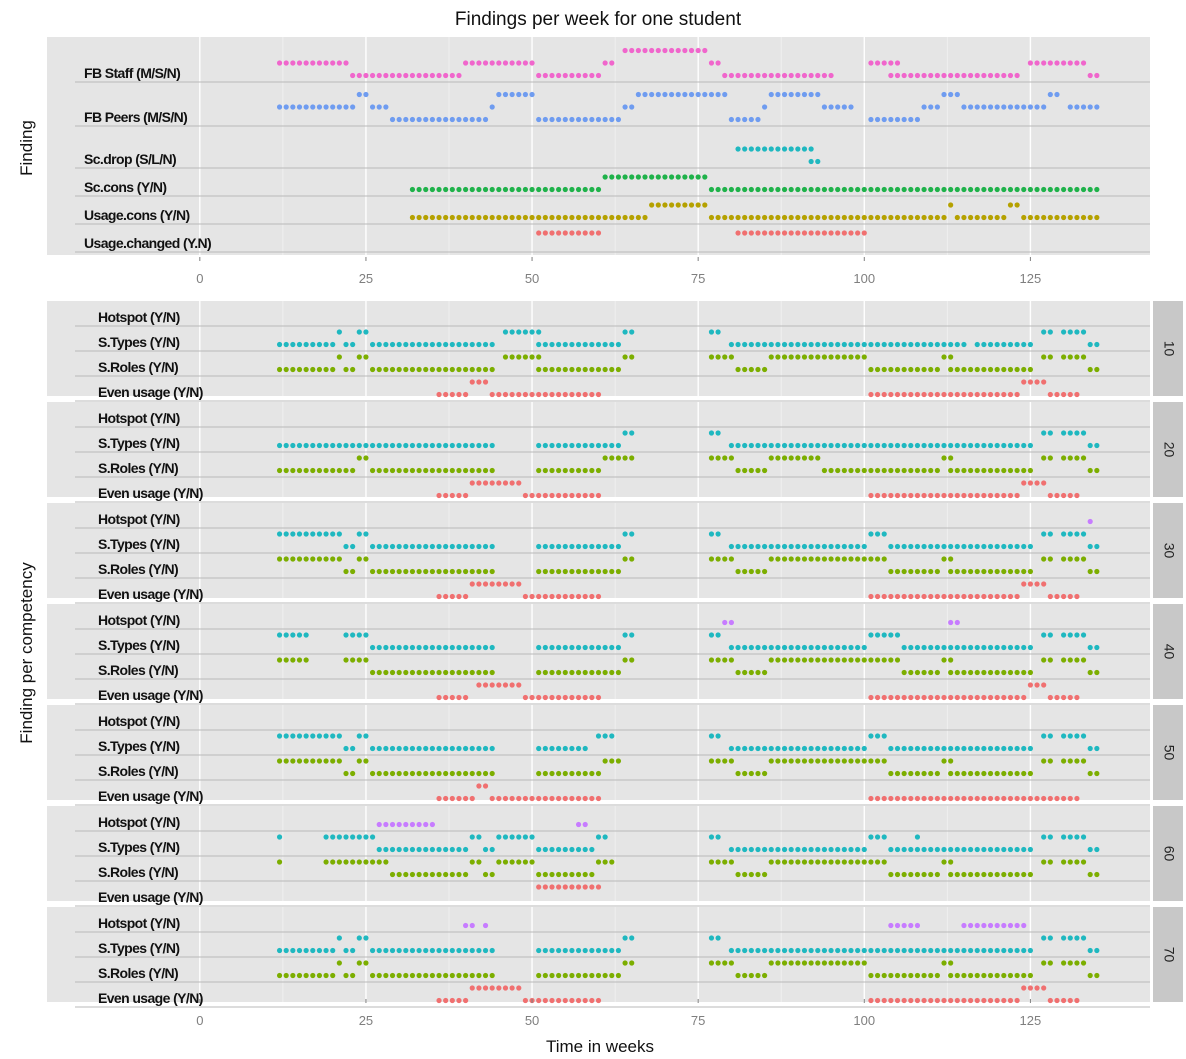 The image size is (1186, 1059). I want to click on facet-background, so click(598, 954).